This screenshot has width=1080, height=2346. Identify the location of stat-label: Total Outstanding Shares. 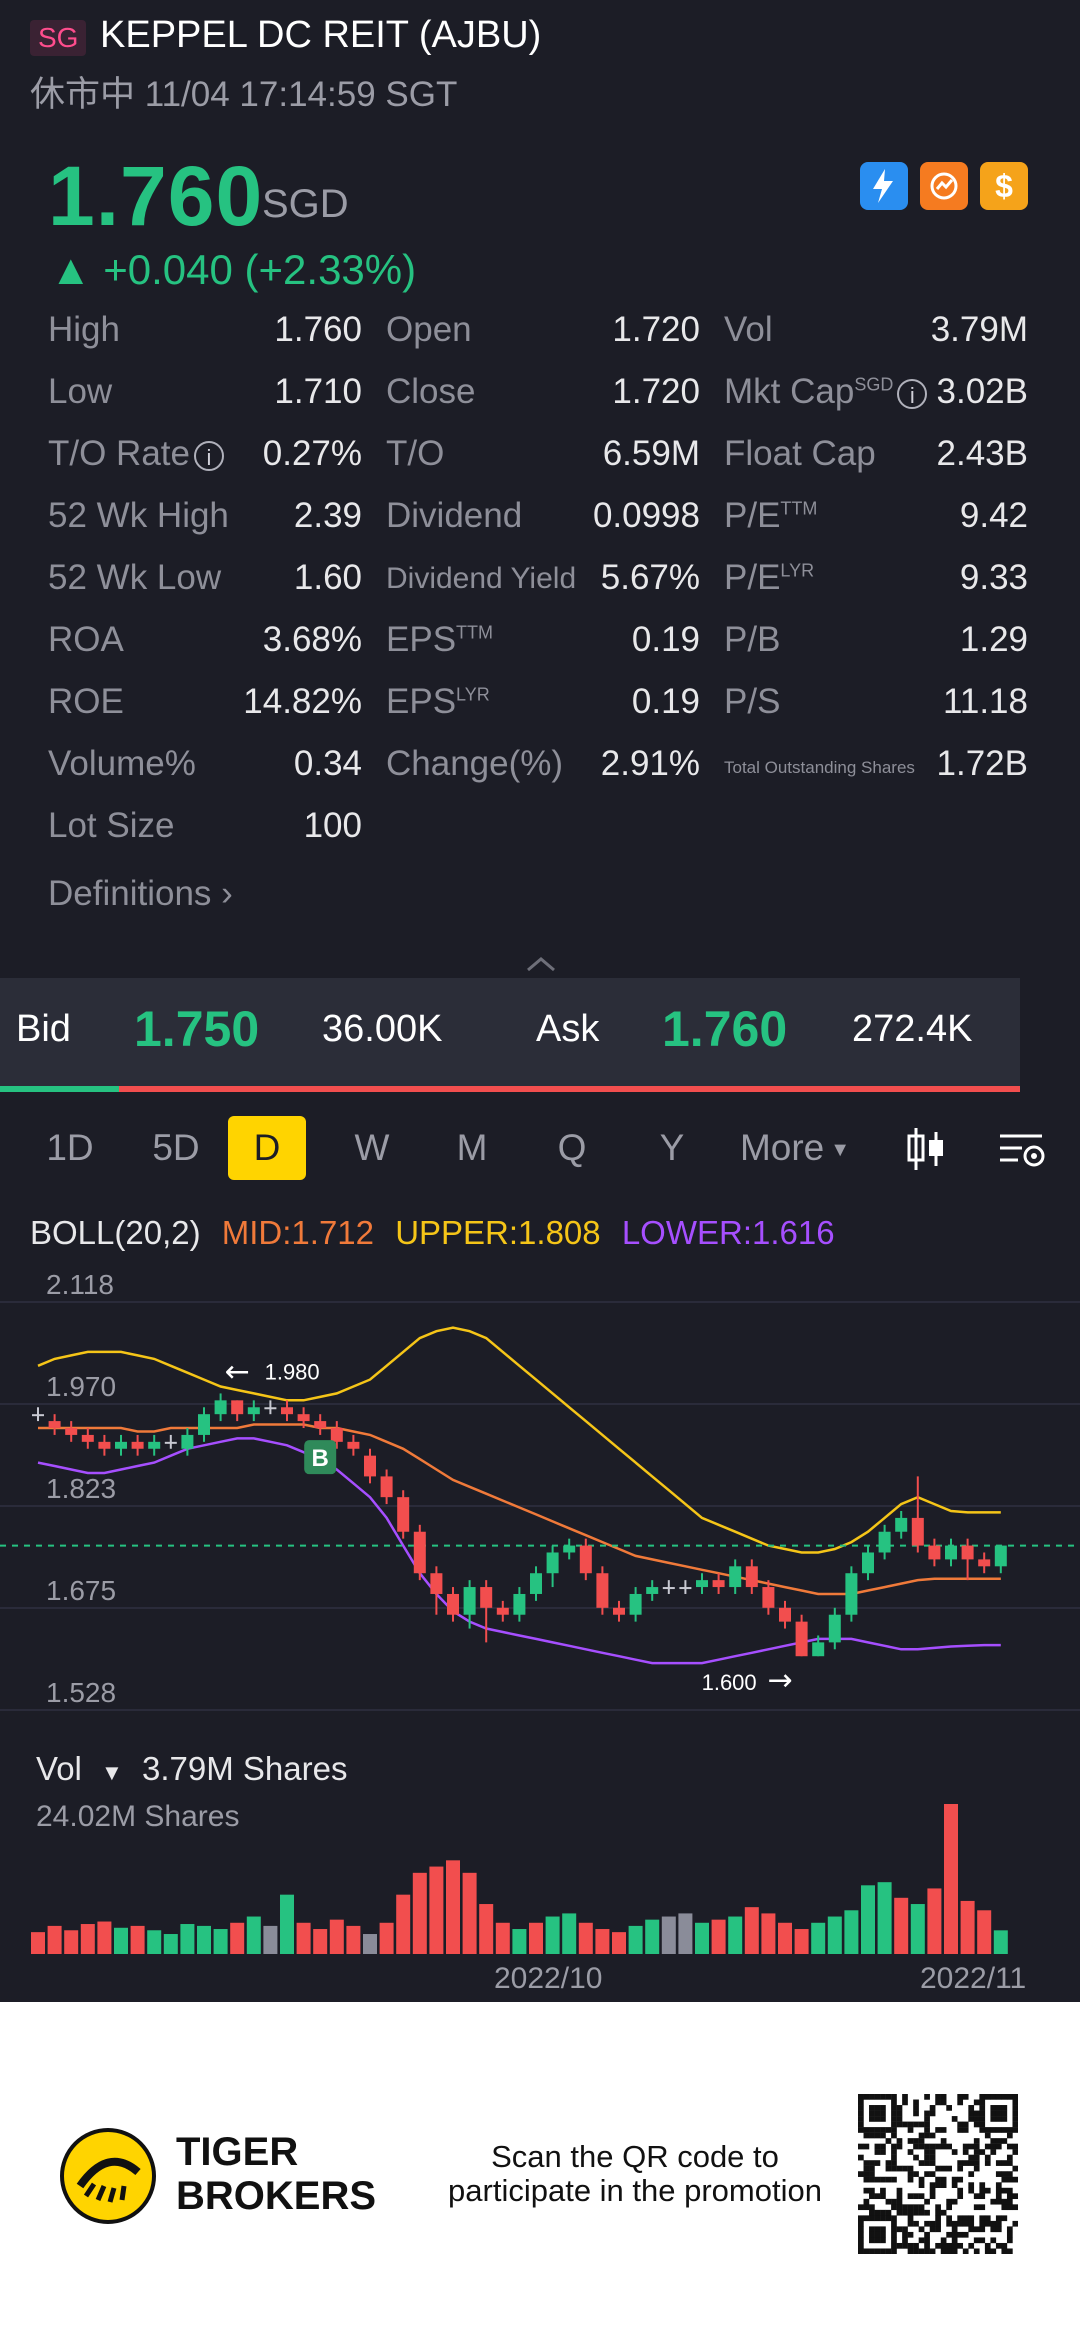
(819, 768).